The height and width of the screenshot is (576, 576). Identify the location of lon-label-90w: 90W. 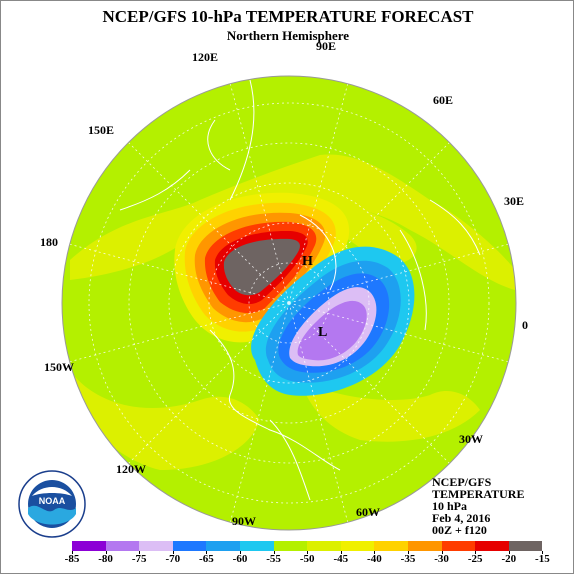
(244, 521).